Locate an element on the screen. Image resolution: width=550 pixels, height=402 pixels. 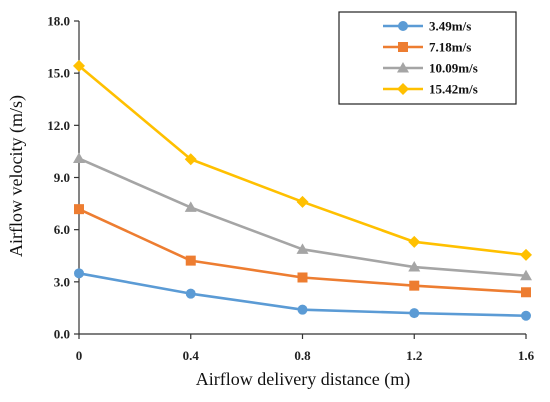
y-axis-title: Airflow velocity (m/s) is located at coordinates (16, 176).